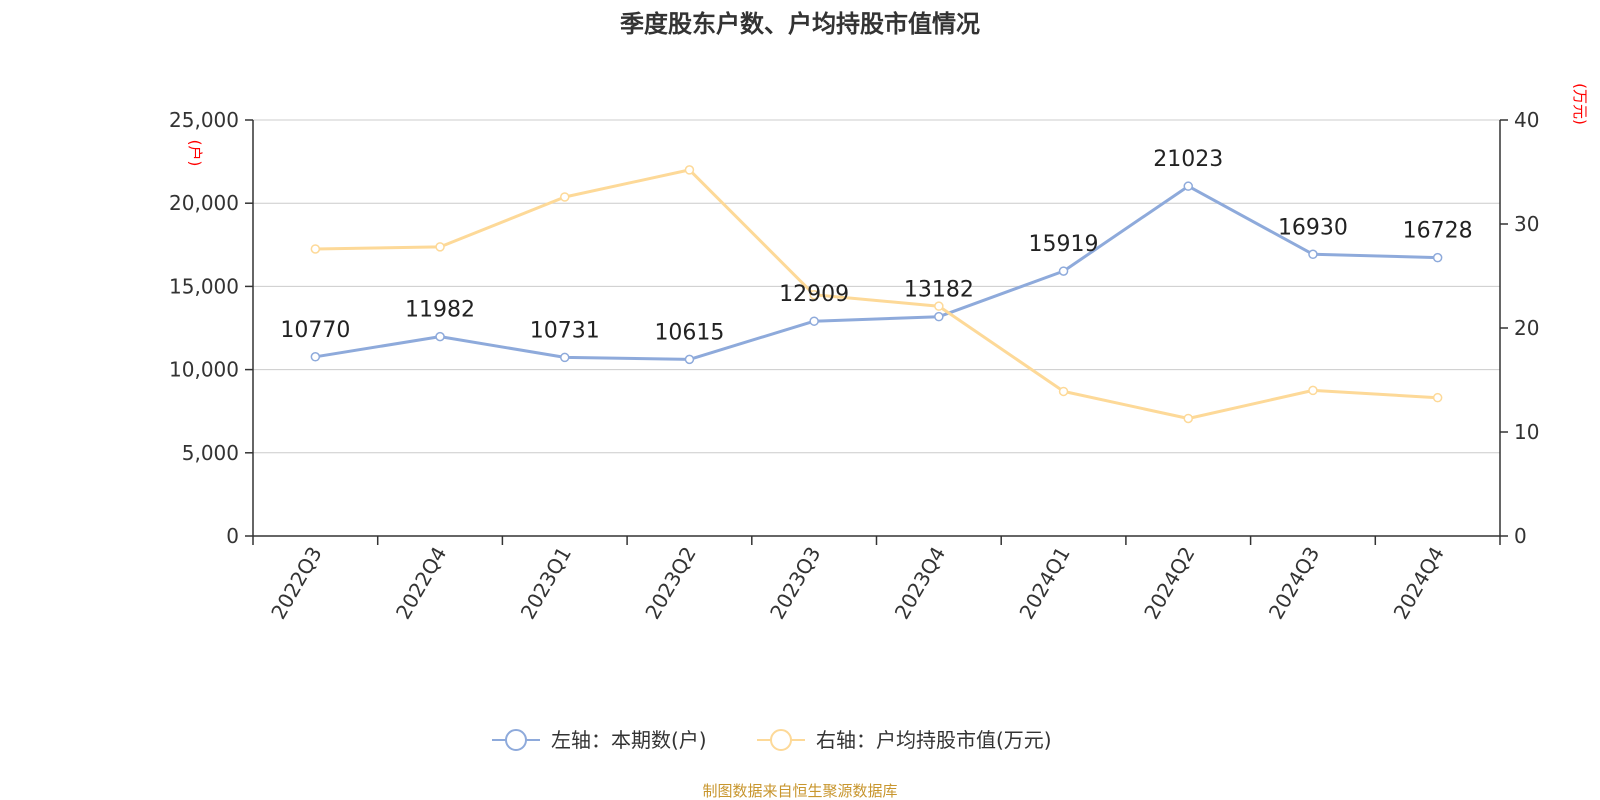 Image resolution: width=1600 pixels, height=800 pixels. What do you see at coordinates (195, 153) in the screenshot?
I see `left-axis-unit: (户)` at bounding box center [195, 153].